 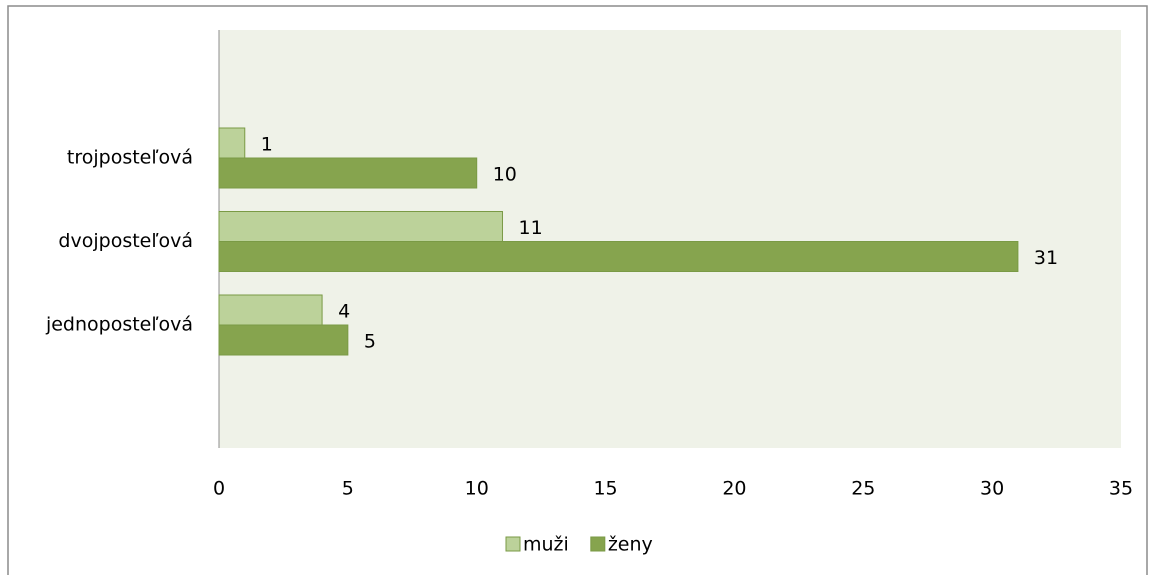 I want to click on y-tick-label: trojposteľová, so click(x=130, y=158).